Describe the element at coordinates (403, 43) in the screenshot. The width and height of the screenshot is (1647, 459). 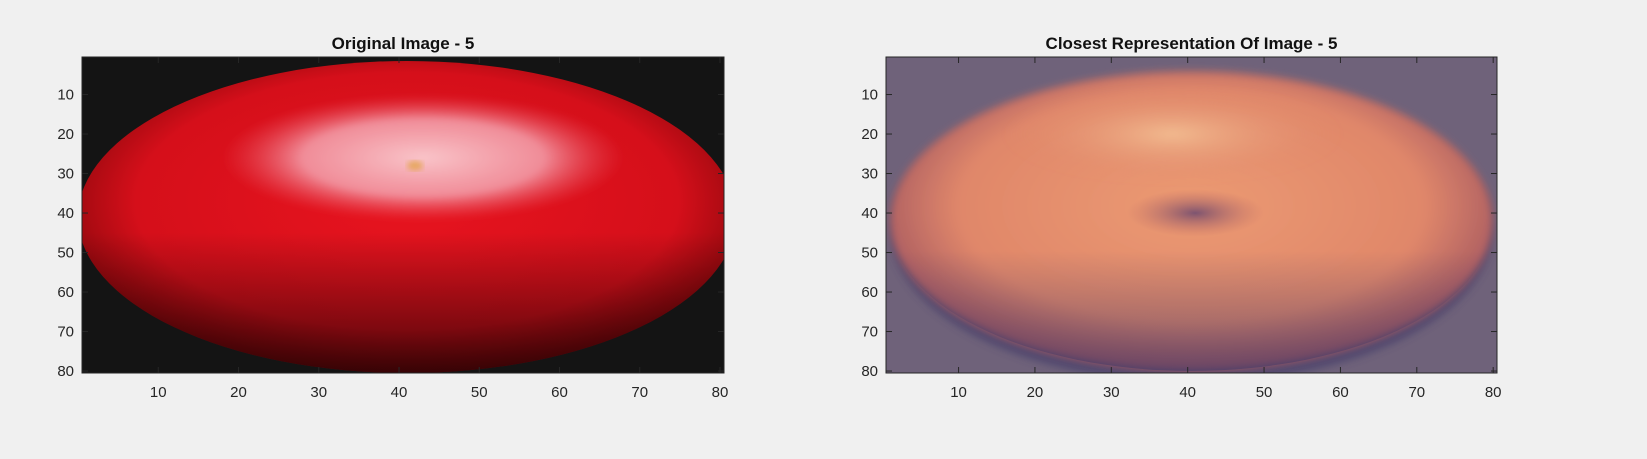
I see `chart-title: Original Image - 5` at that location.